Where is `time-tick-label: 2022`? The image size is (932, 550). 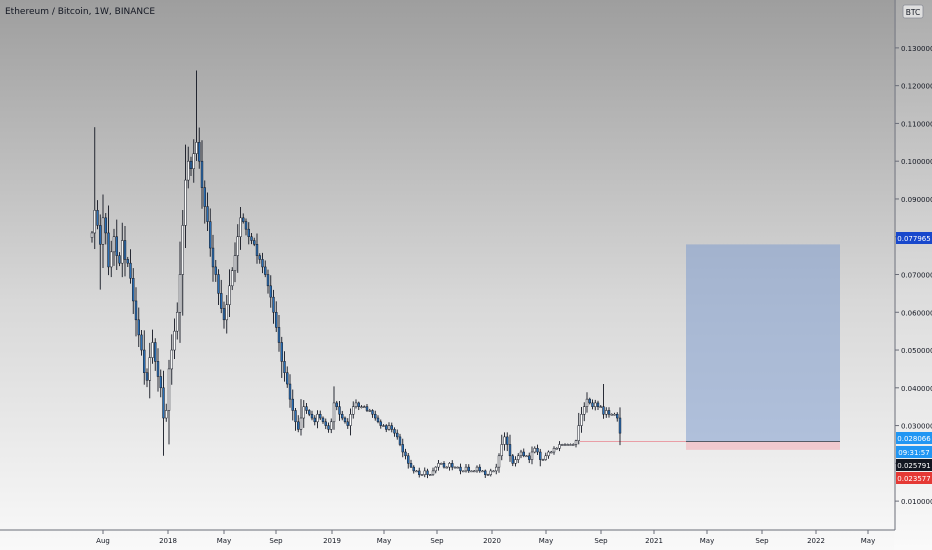 time-tick-label: 2022 is located at coordinates (816, 541).